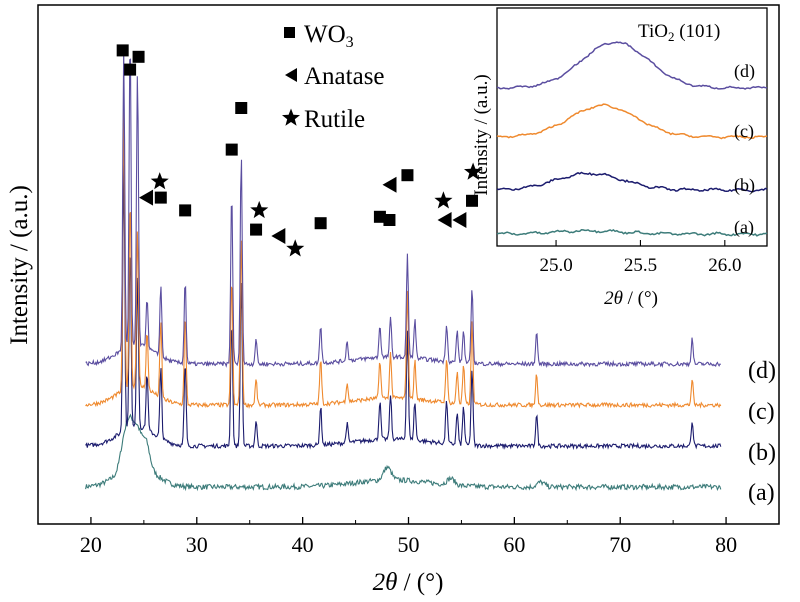 This screenshot has width=800, height=602. Describe the element at coordinates (344, 76) in the screenshot. I see `legend-anatase-label: Anatase` at that location.